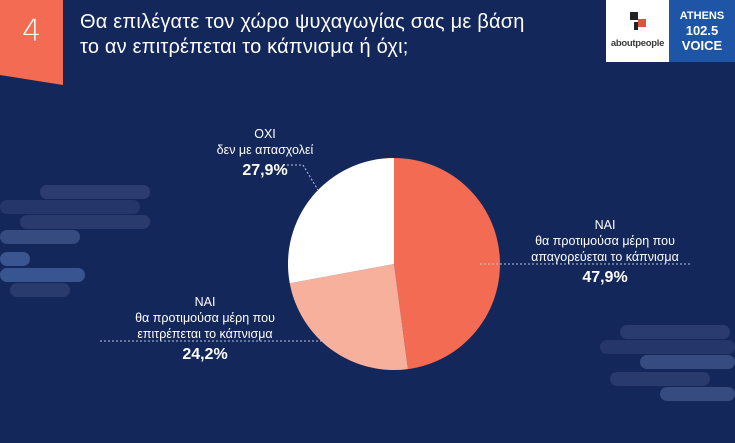 The width and height of the screenshot is (735, 443). Describe the element at coordinates (265, 150) in the screenshot. I see `label-indifferent-line1: δεν με απασχολεί` at that location.